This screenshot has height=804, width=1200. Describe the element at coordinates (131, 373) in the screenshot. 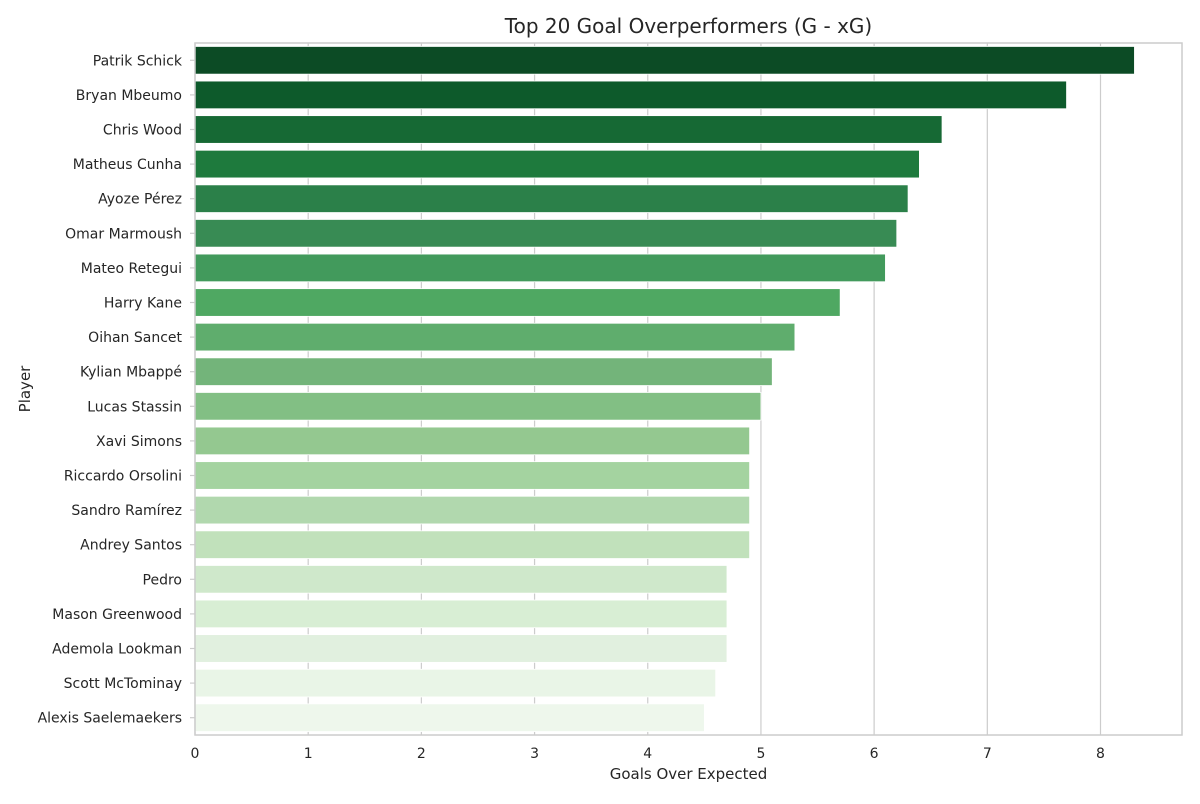

I see `category-label: Kylian Mbappé` at that location.